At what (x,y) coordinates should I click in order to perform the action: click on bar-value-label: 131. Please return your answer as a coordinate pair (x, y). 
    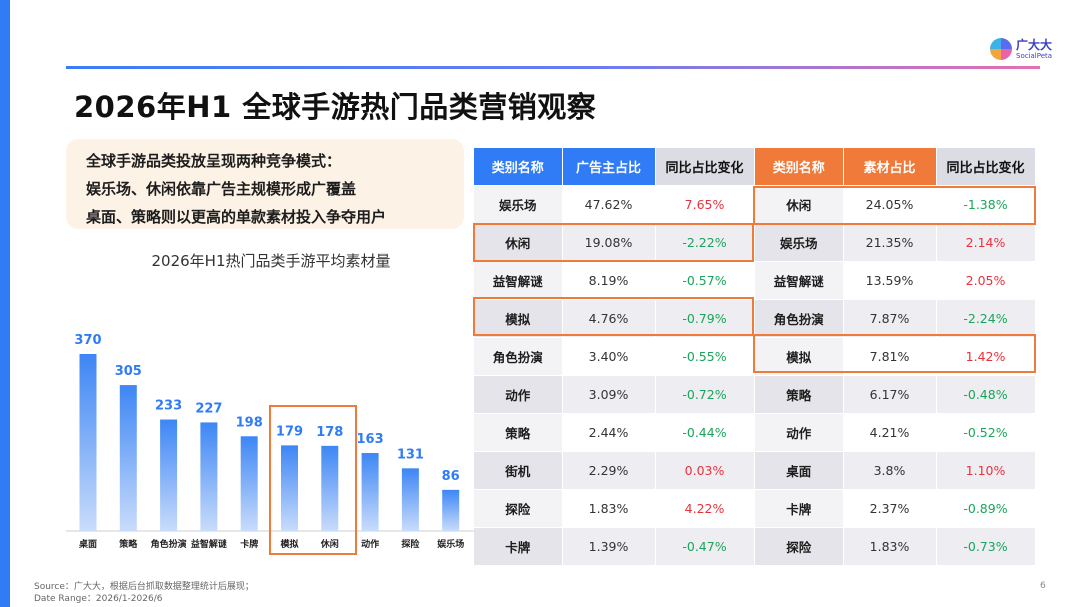
    Looking at the image, I should click on (410, 454).